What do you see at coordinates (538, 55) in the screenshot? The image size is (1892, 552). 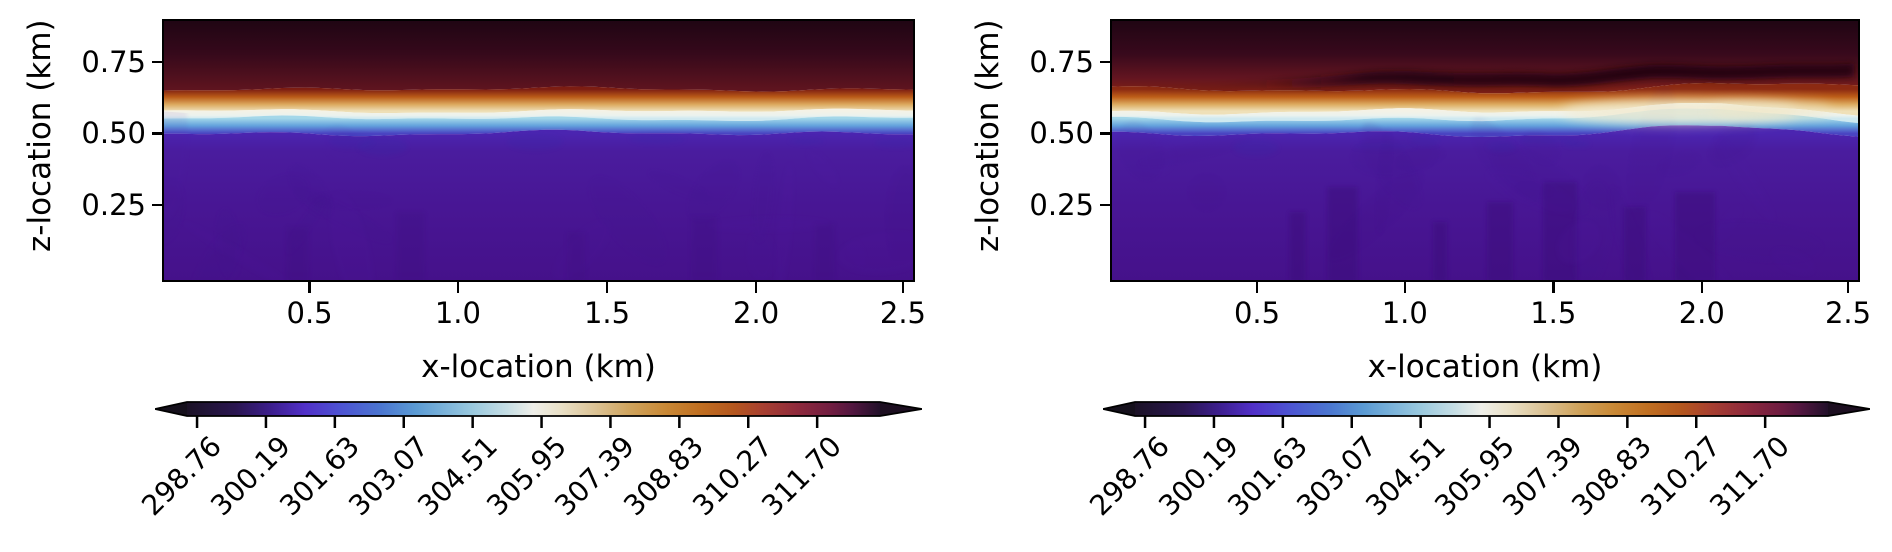 I see `field-layer-free-atmosphere-dark` at bounding box center [538, 55].